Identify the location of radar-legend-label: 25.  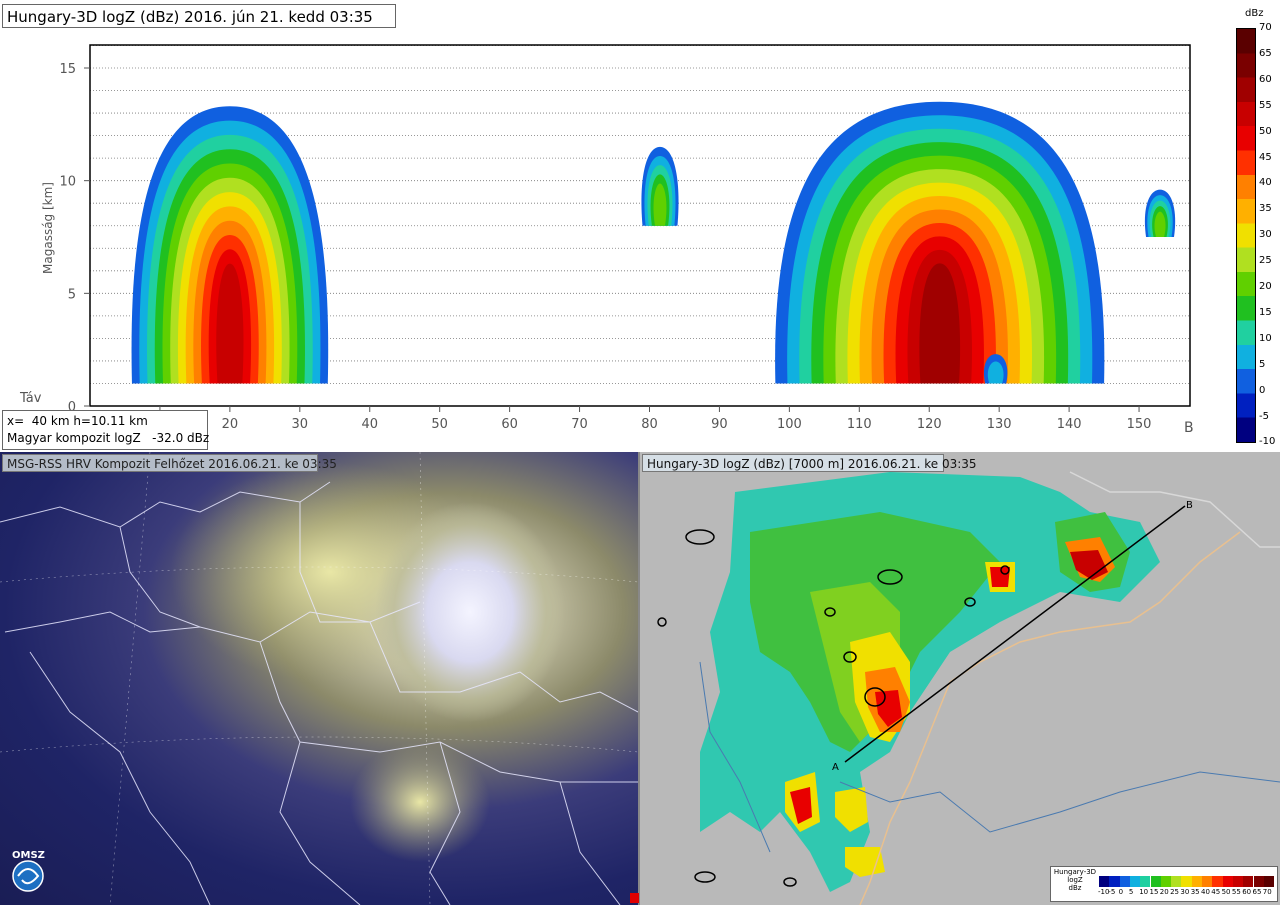
(1175, 892).